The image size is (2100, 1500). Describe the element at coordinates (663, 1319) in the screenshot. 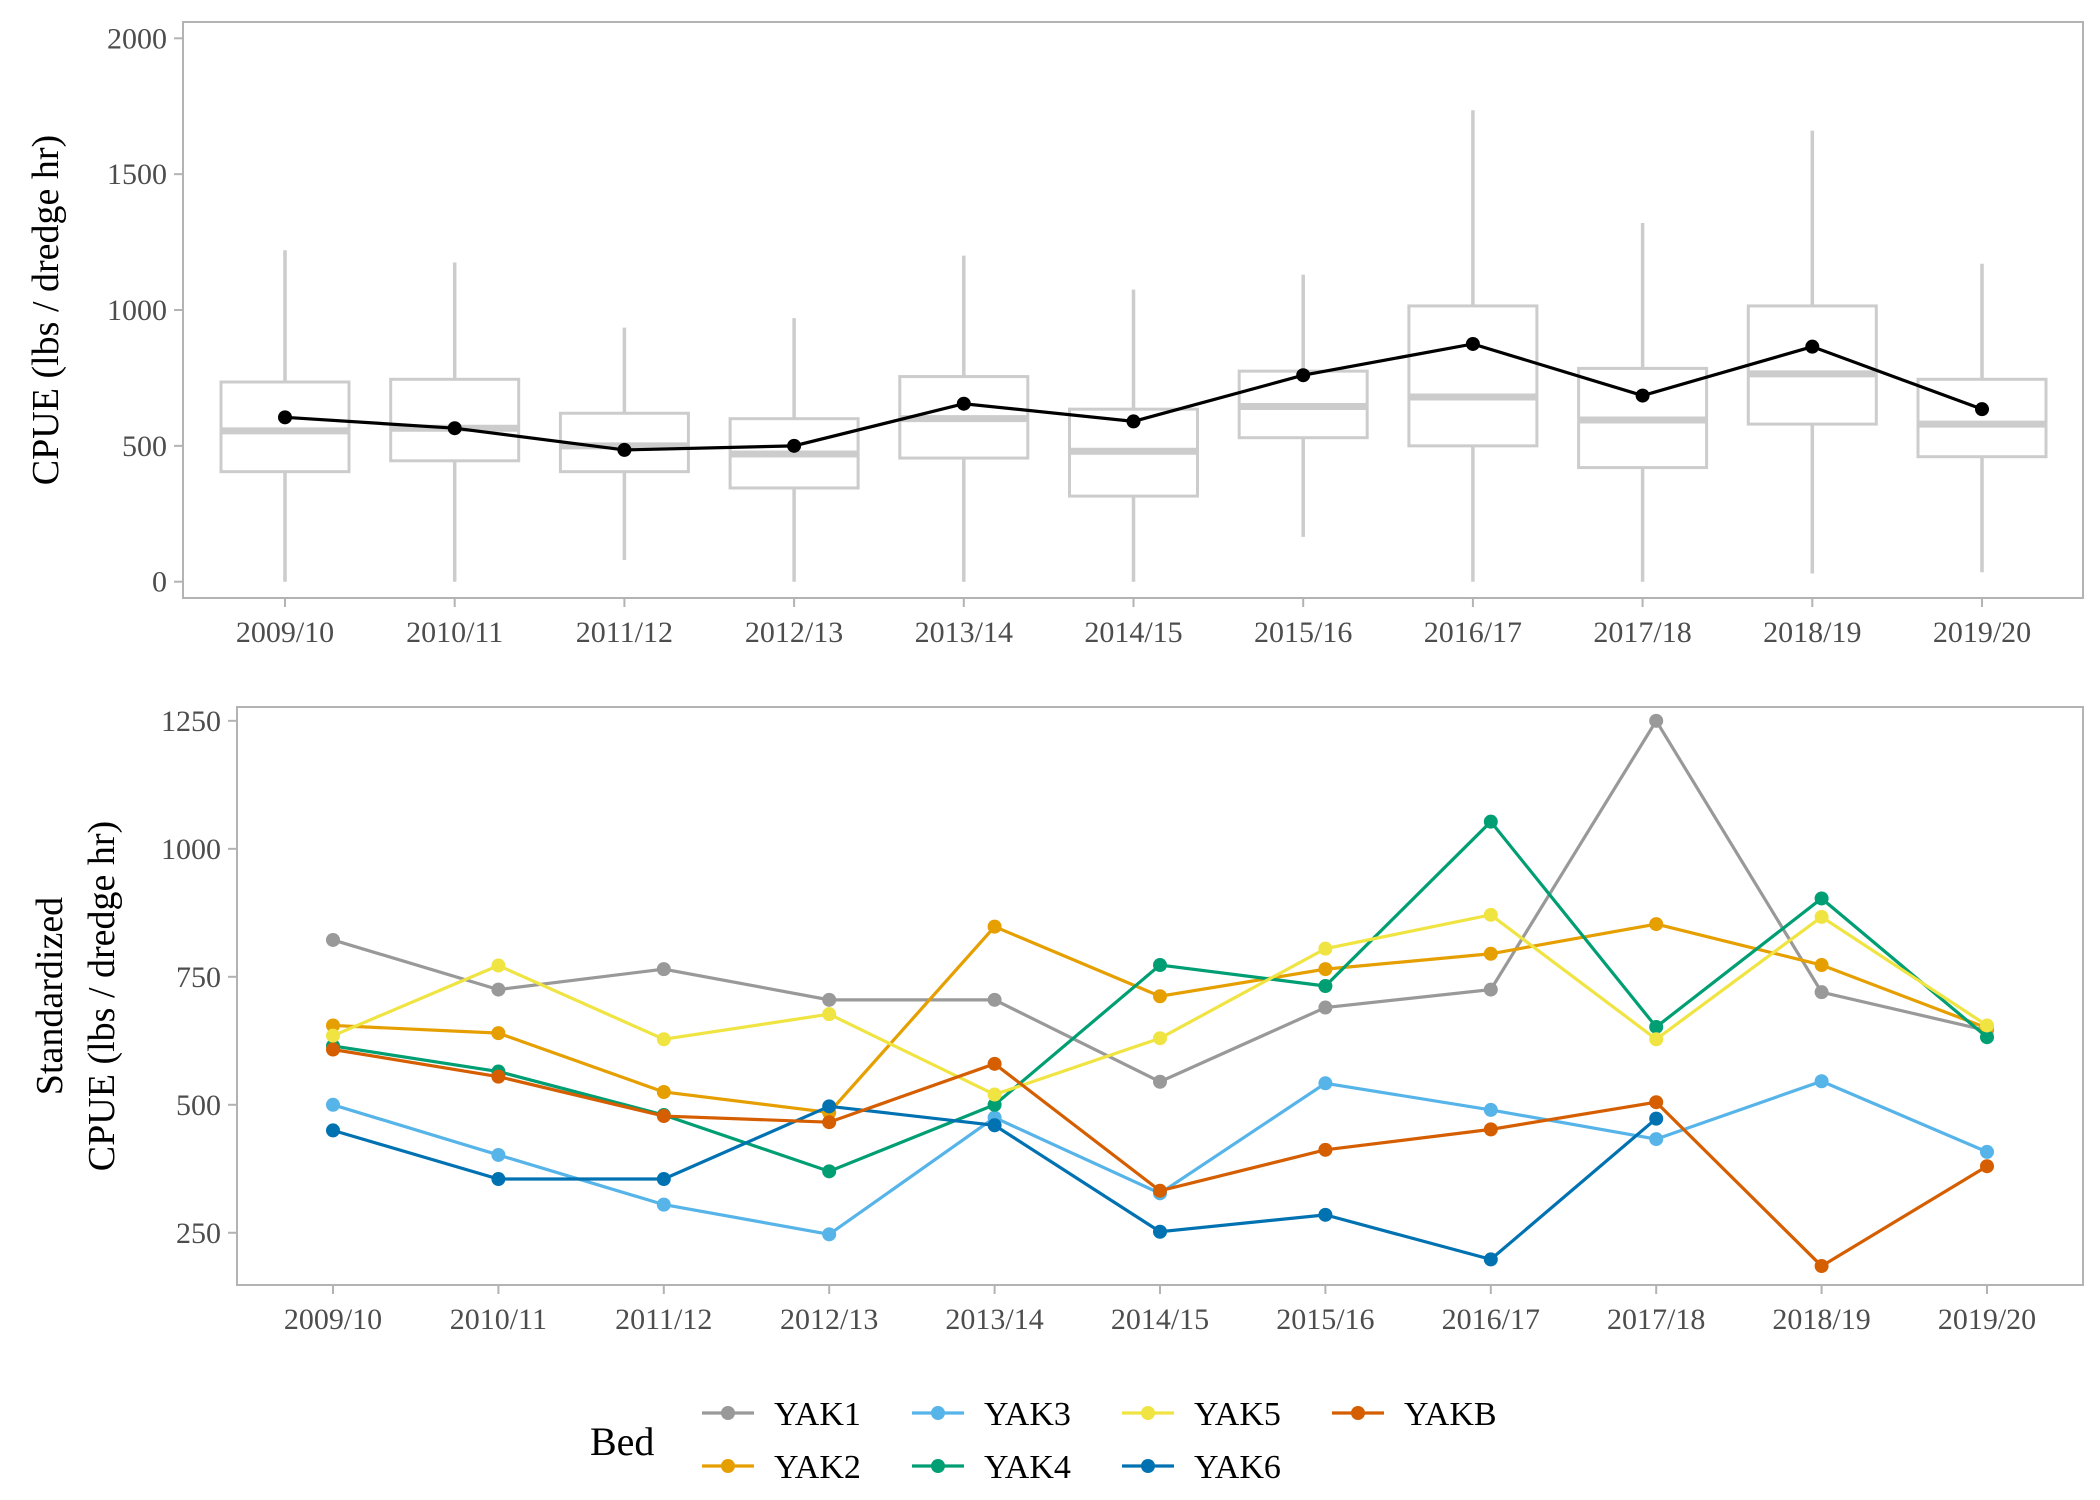

I see `x-tick-label-2011-12: 2011/12` at that location.